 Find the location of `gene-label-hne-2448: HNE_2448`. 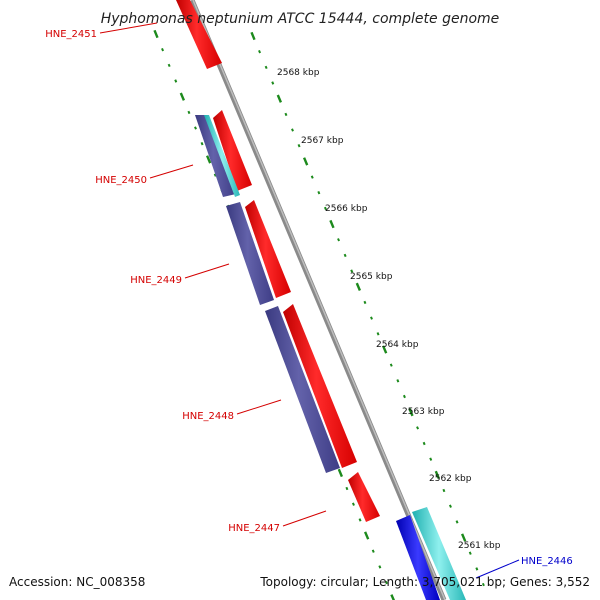

gene-label-hne-2448: HNE_2448 is located at coordinates (208, 416).